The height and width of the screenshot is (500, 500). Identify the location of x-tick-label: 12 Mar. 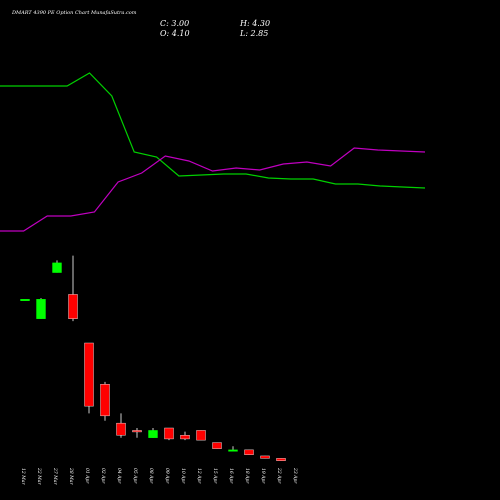
(23, 476).